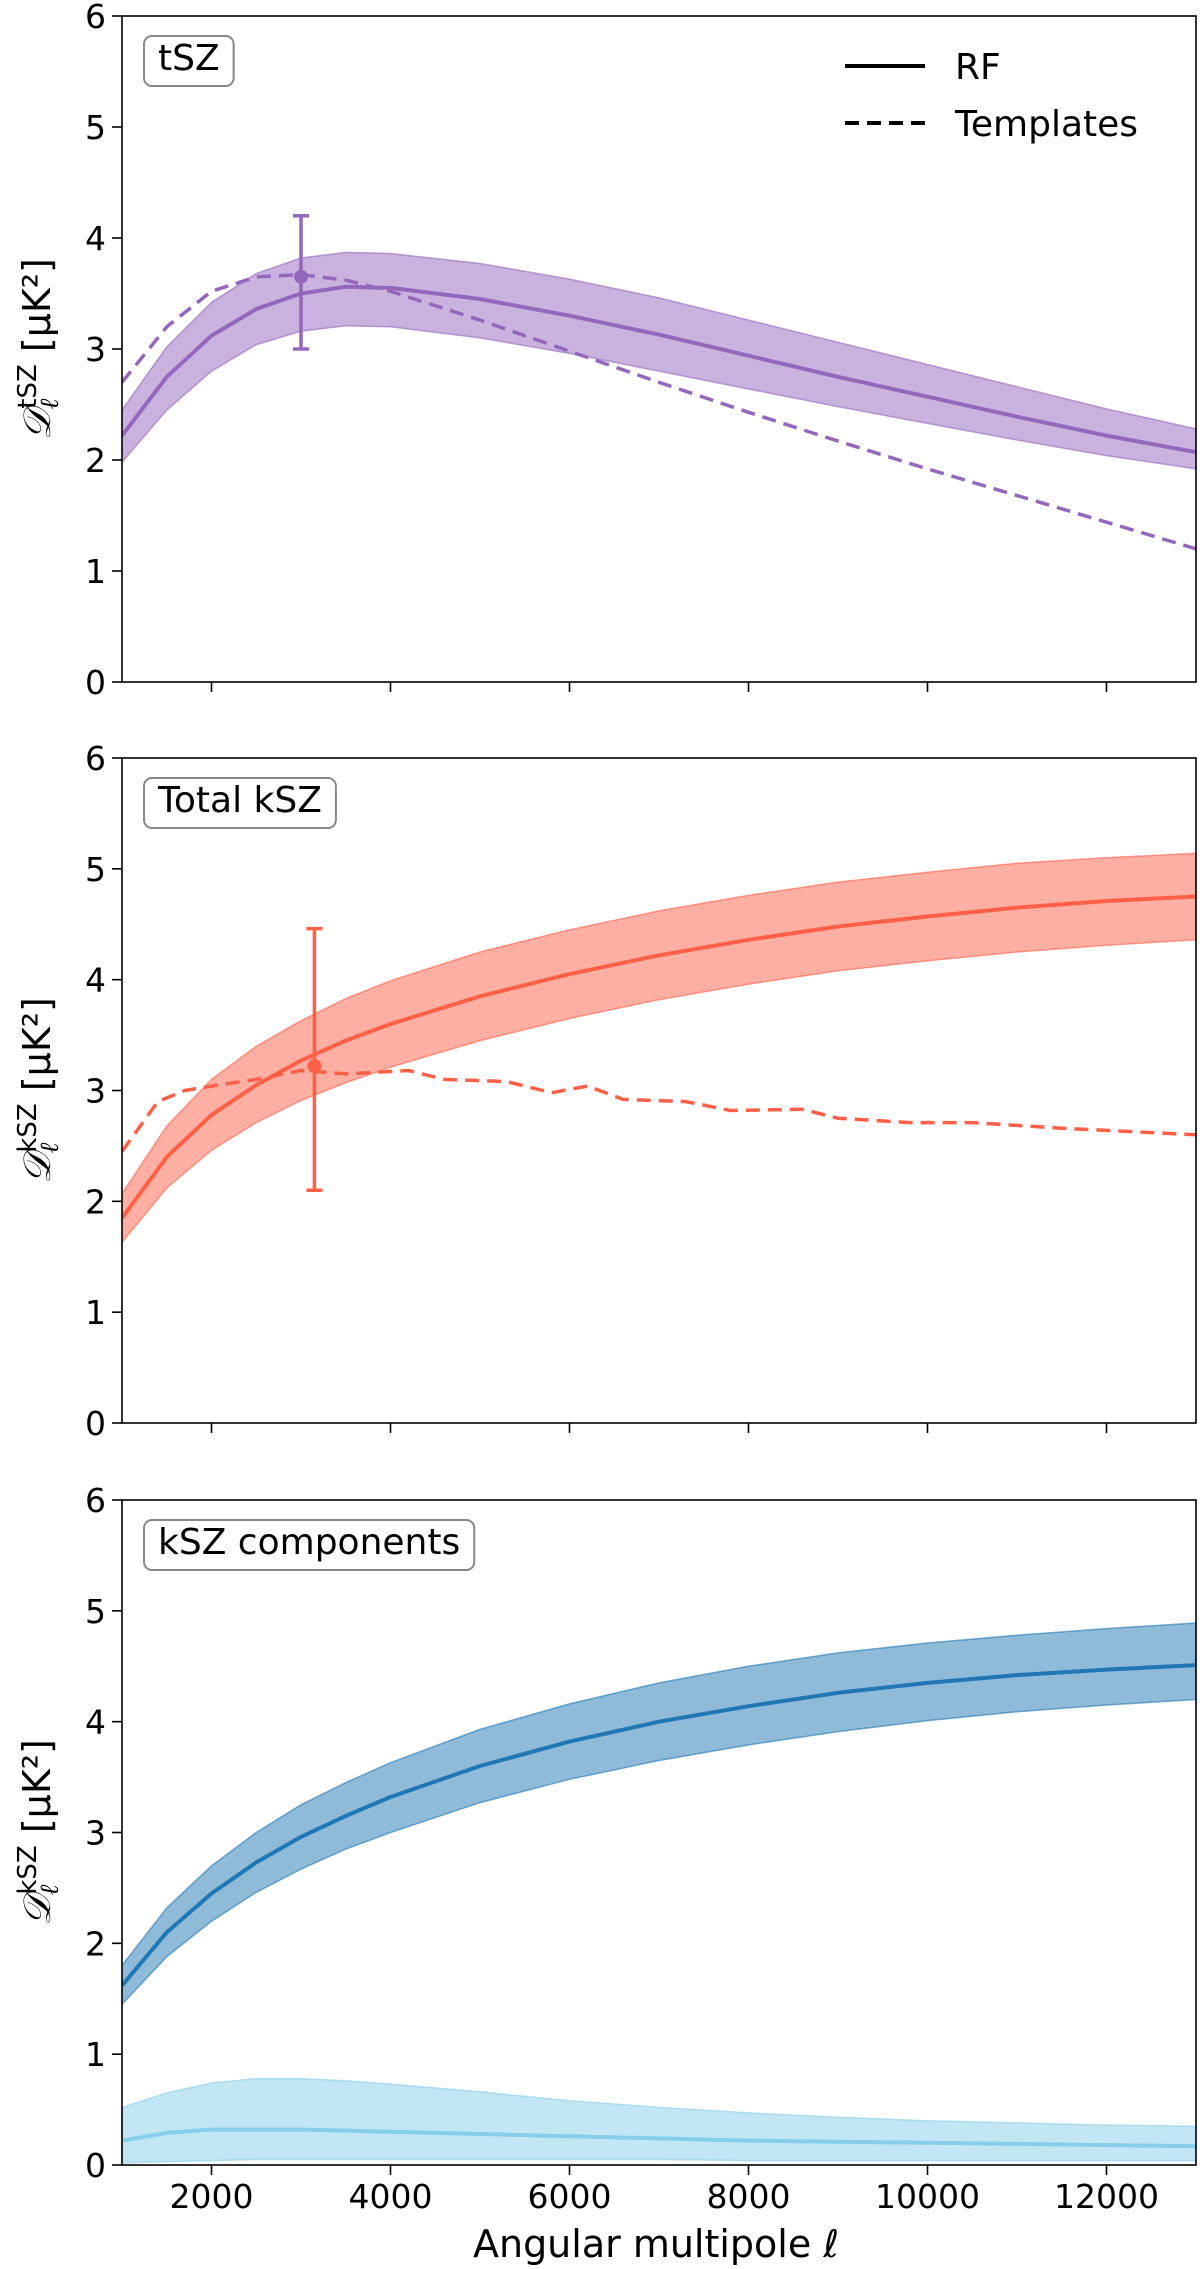  What do you see at coordinates (391, 2196) in the screenshot?
I see `x-tick-label: 4000` at bounding box center [391, 2196].